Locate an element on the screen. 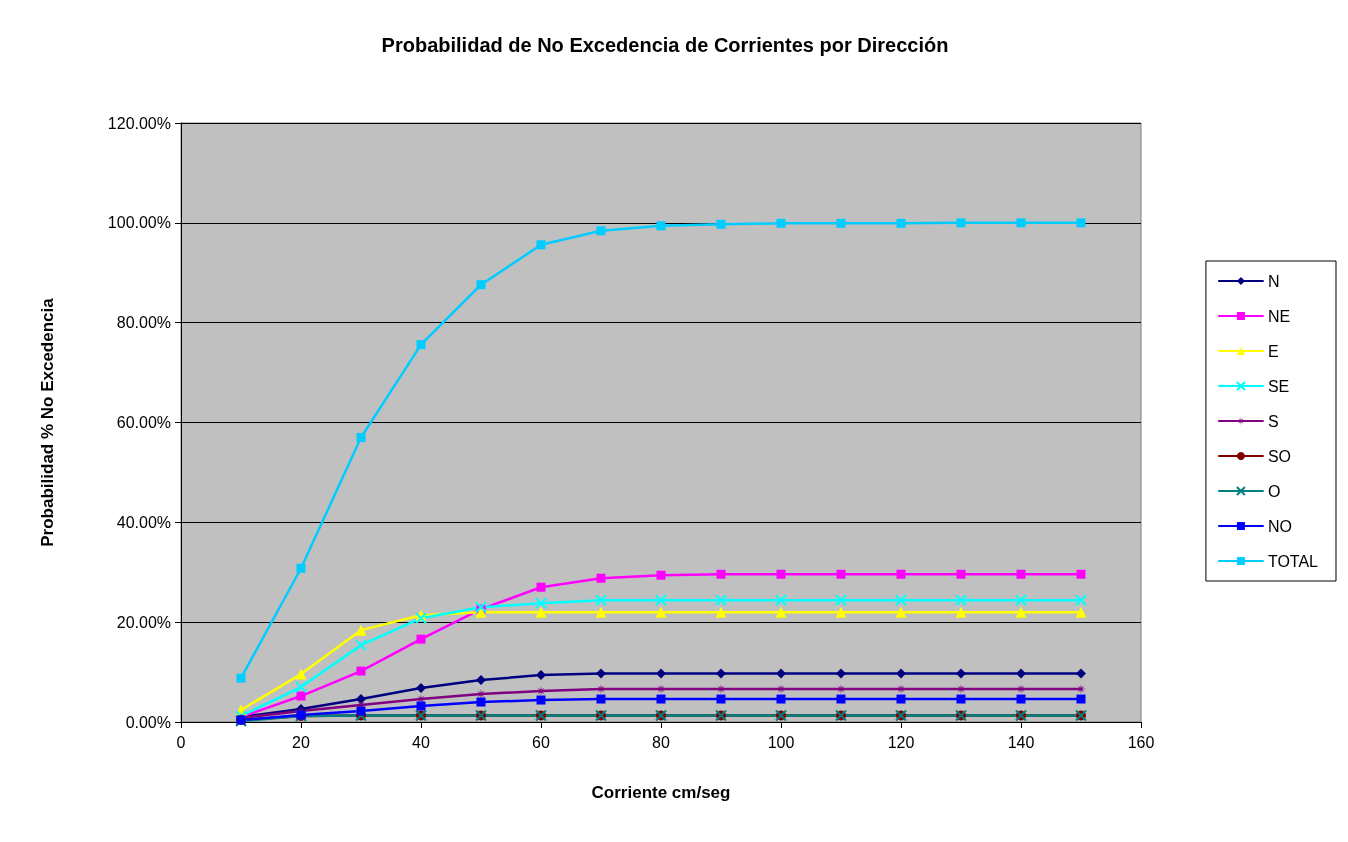  x-tick-label: 140 is located at coordinates (1021, 742).